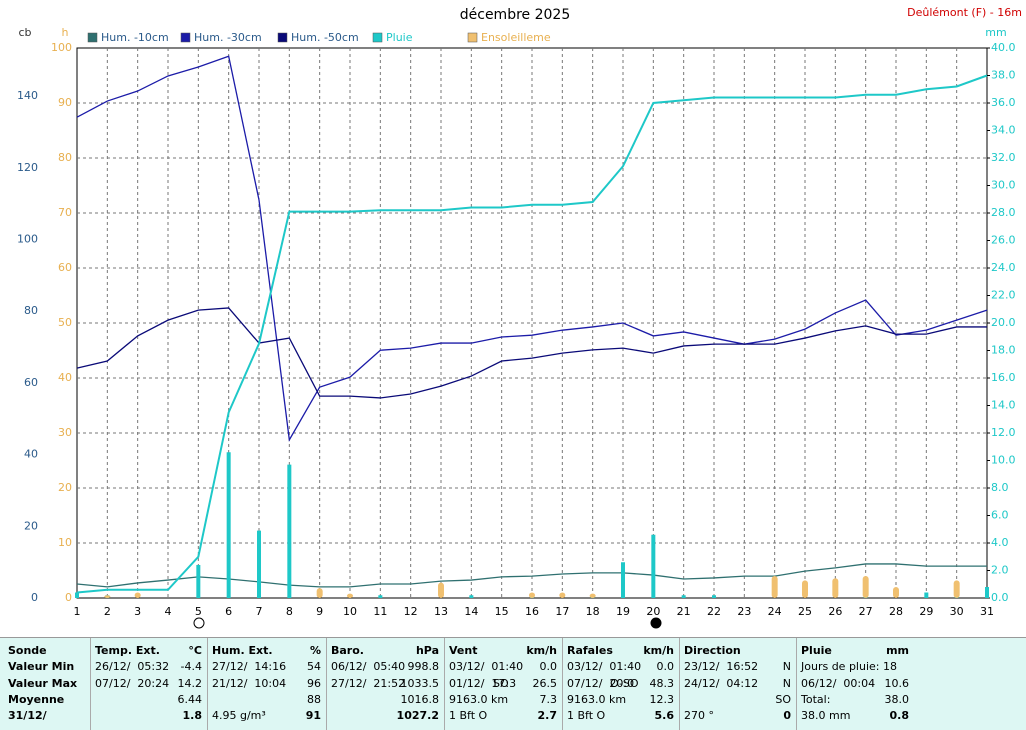 This screenshot has width=1026, height=730. What do you see at coordinates (319, 611) in the screenshot?
I see `x-tick-label: 9` at bounding box center [319, 611].